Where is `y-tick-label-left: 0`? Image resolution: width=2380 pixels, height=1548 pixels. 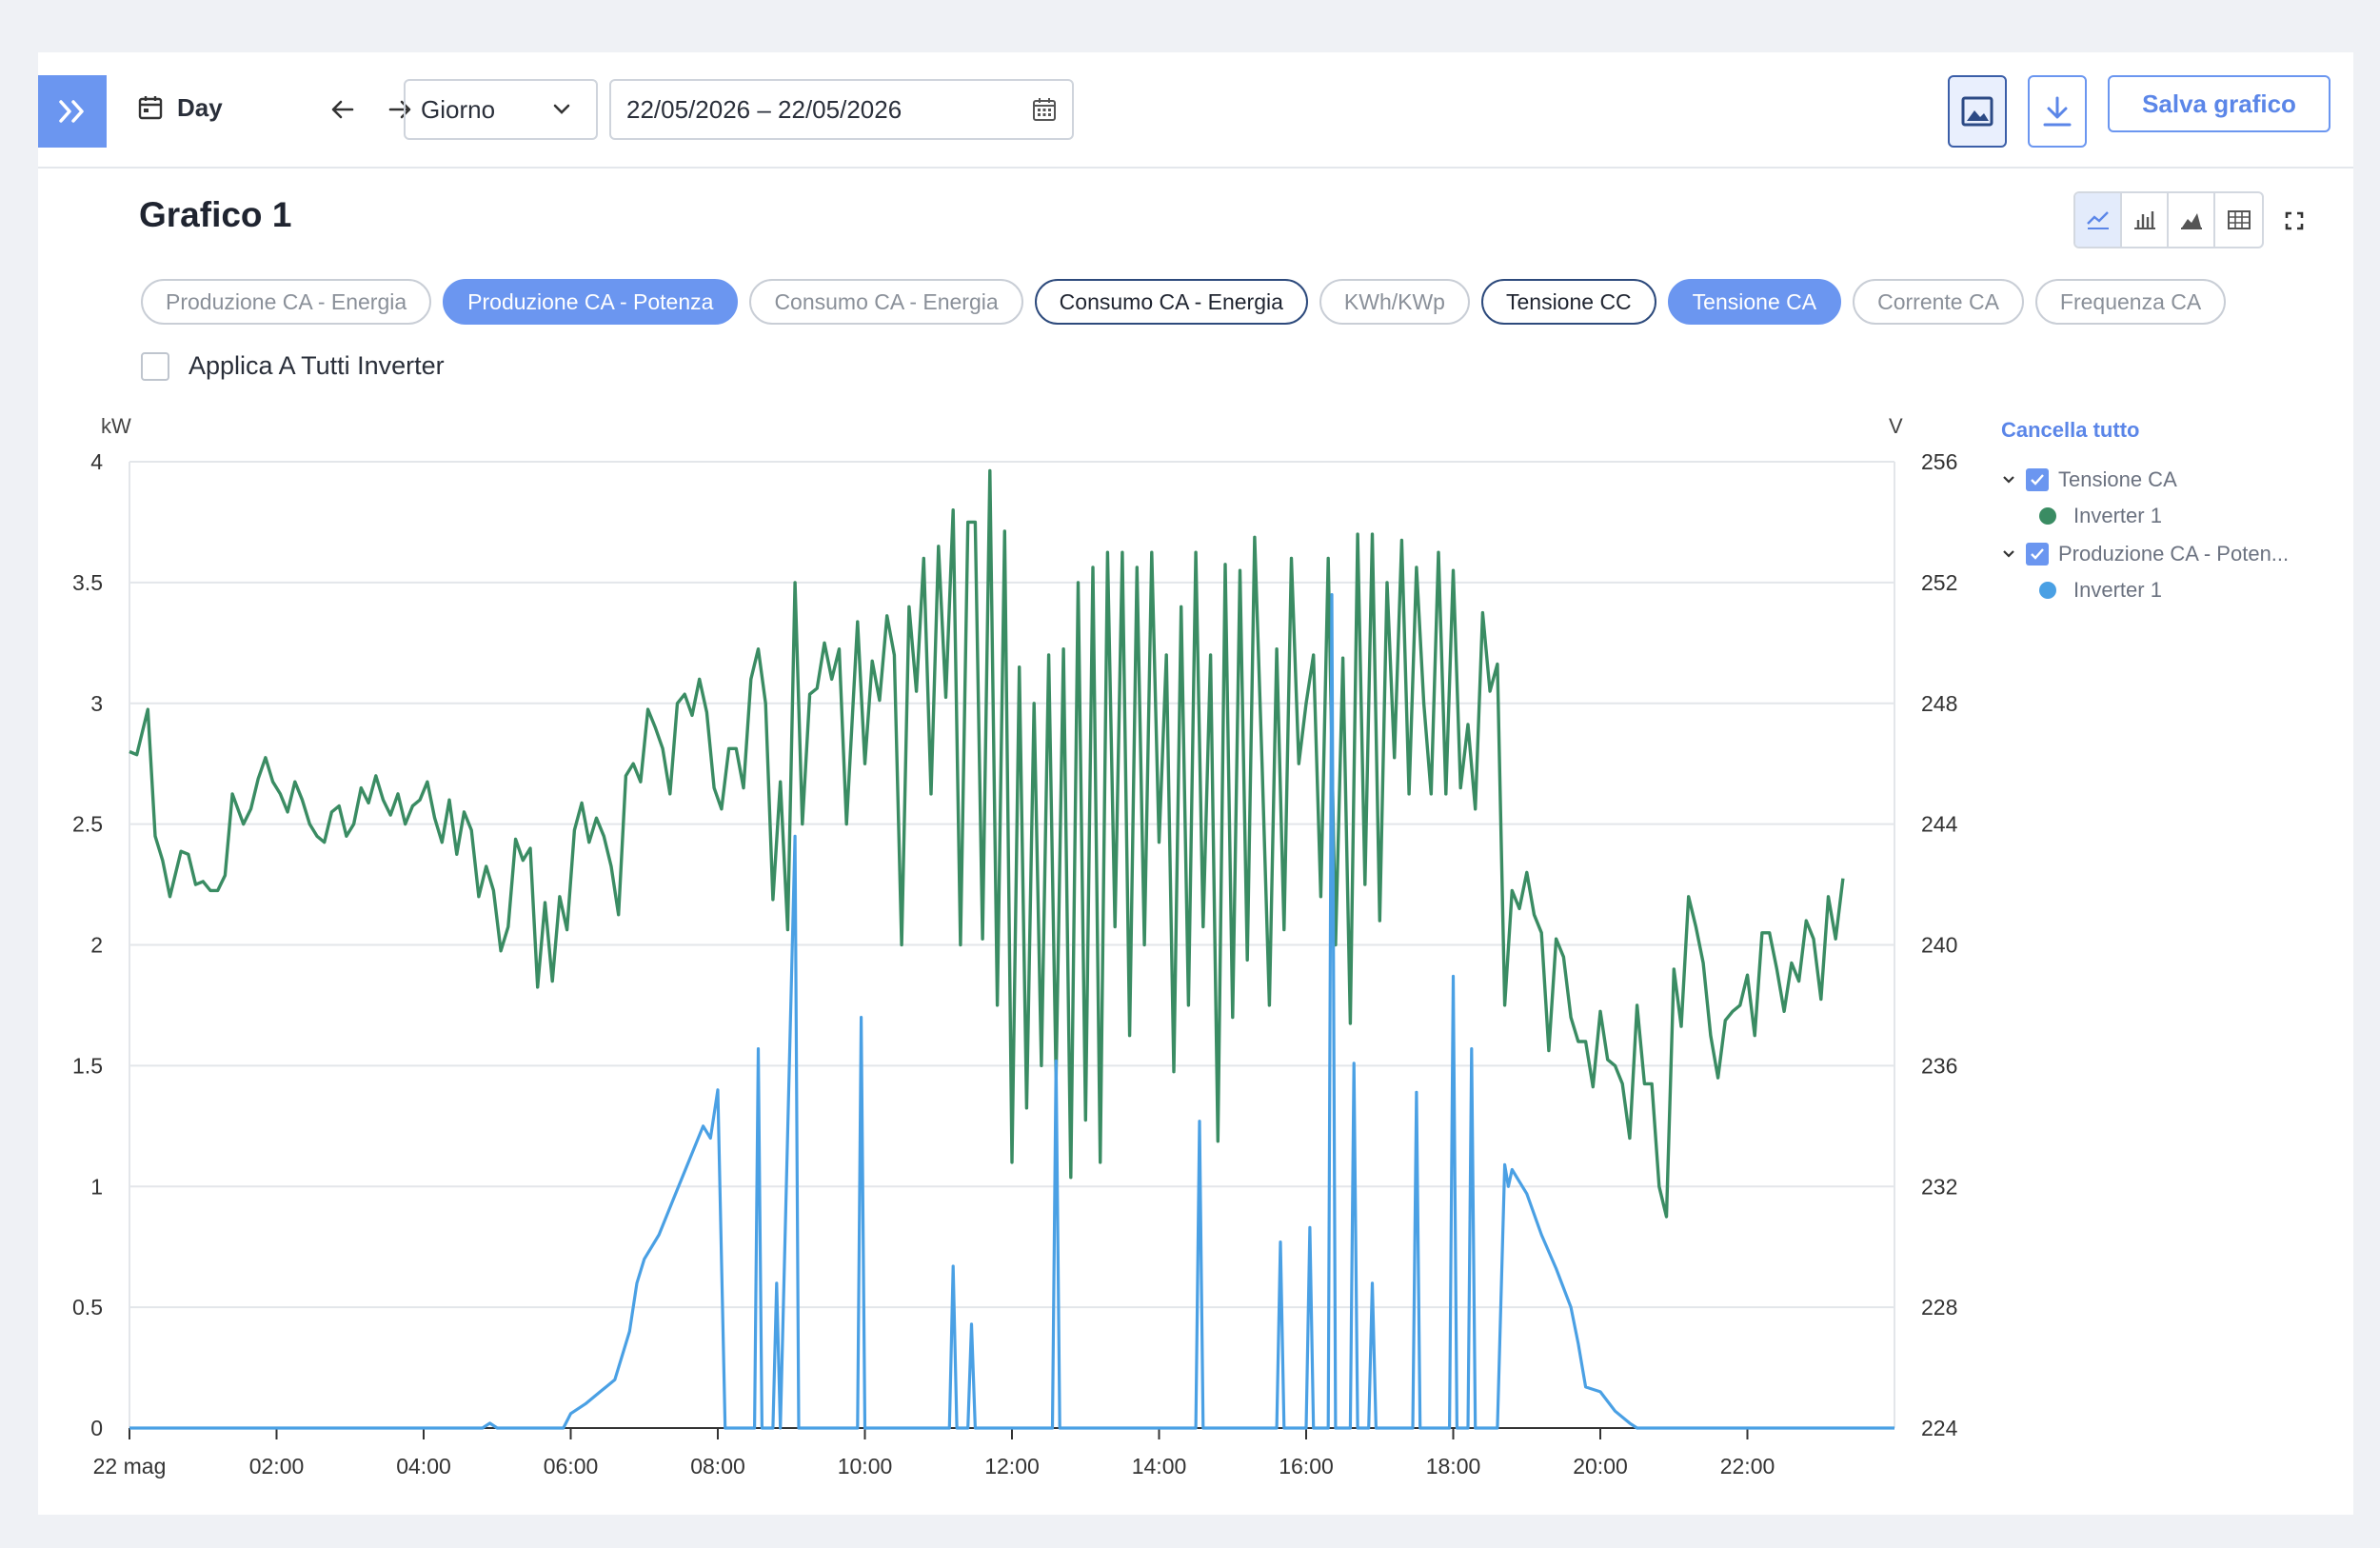
y-tick-label-left: 0 is located at coordinates (96, 1428).